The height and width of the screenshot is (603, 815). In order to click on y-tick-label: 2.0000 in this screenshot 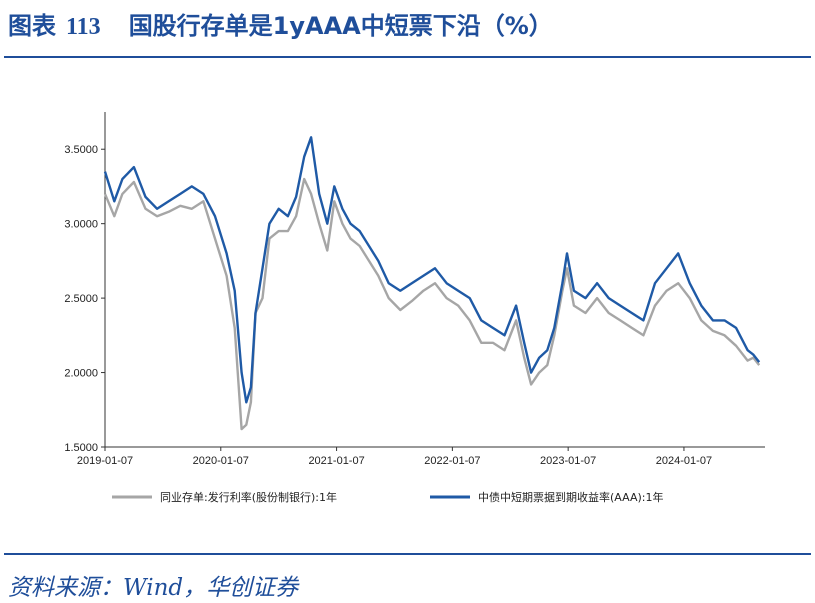, I will do `click(81, 374)`.